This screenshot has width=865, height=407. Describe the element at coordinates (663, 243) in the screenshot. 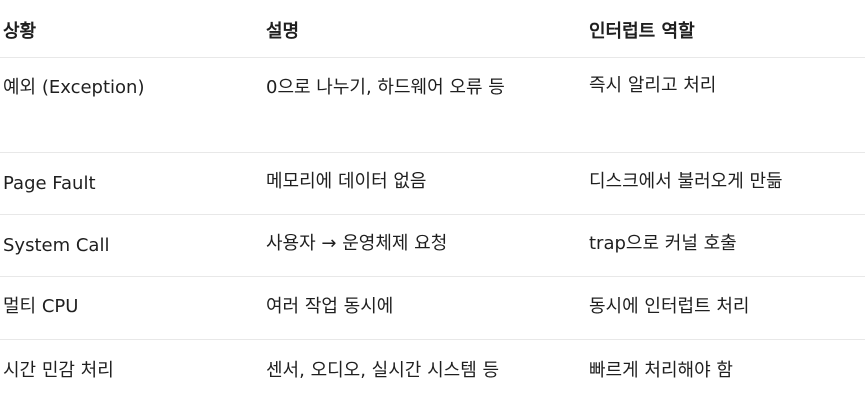

I see `cell-interrupt-role: trap으로 커널 호출` at that location.